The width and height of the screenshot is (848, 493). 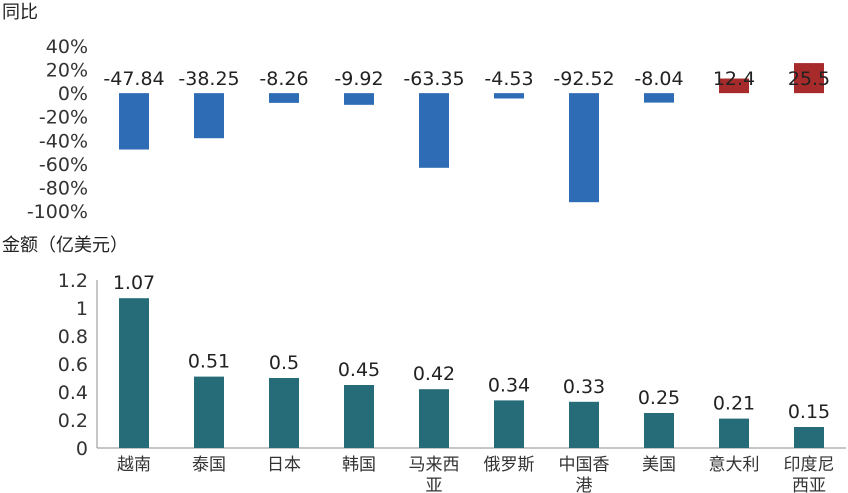 What do you see at coordinates (584, 474) in the screenshot?
I see `category-label: 中国香港` at bounding box center [584, 474].